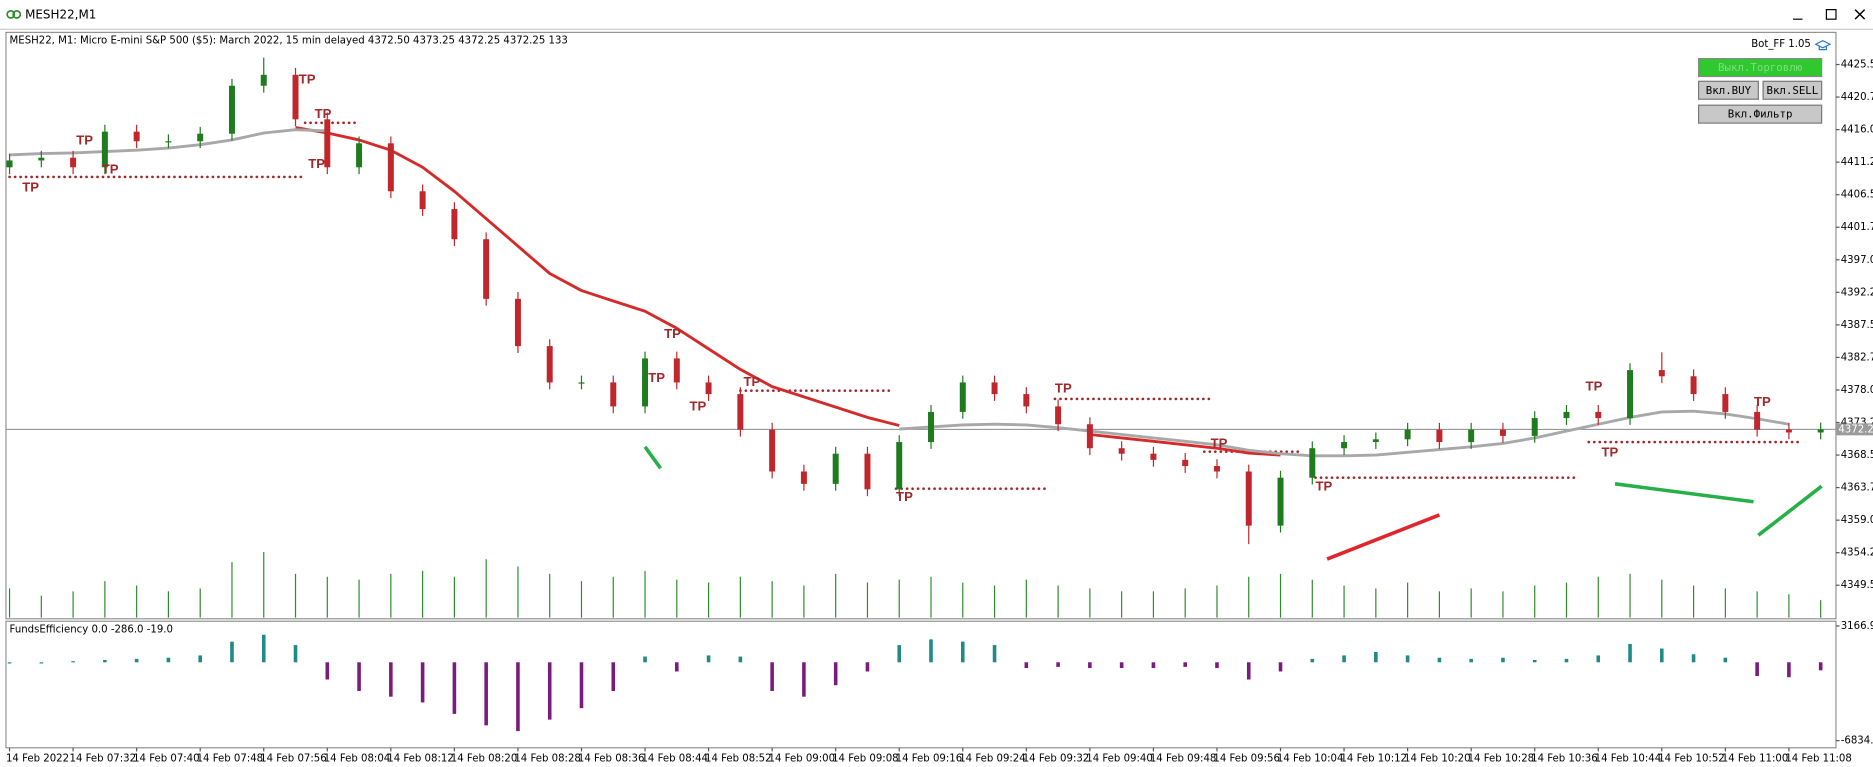 Image resolution: width=1873 pixels, height=767 pixels. I want to click on price-tag, so click(1854, 429).